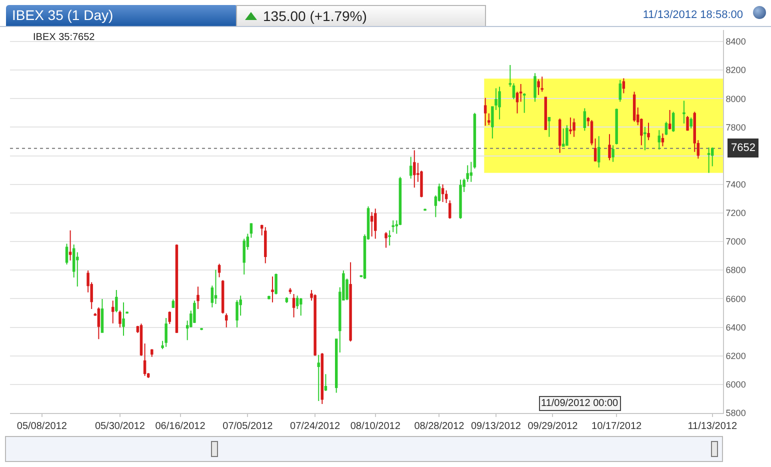 The height and width of the screenshot is (467, 771). Describe the element at coordinates (617, 426) in the screenshot. I see `x-tick-label: 10/17/2012` at that location.